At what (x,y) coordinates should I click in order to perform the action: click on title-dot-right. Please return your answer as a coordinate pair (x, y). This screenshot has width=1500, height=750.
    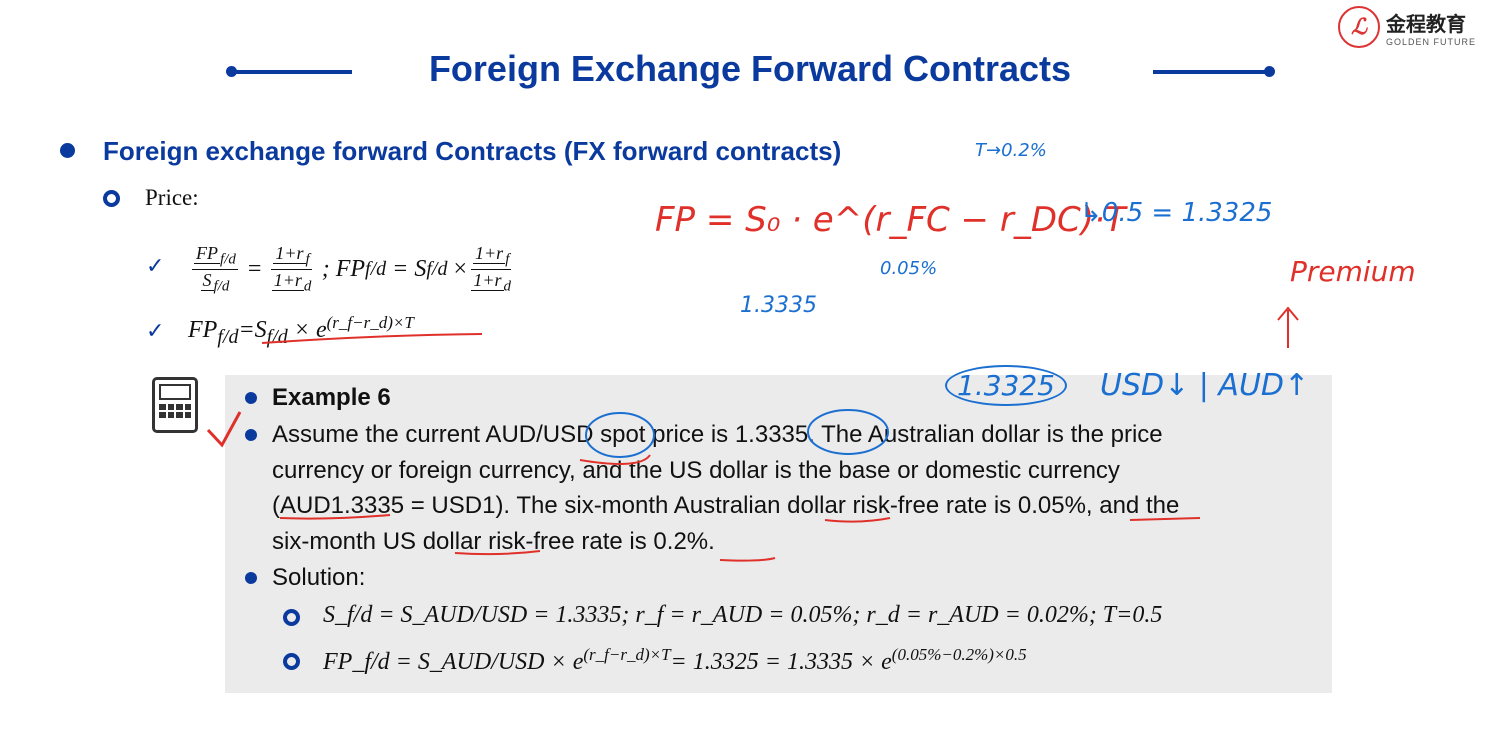
    Looking at the image, I should click on (1269, 71).